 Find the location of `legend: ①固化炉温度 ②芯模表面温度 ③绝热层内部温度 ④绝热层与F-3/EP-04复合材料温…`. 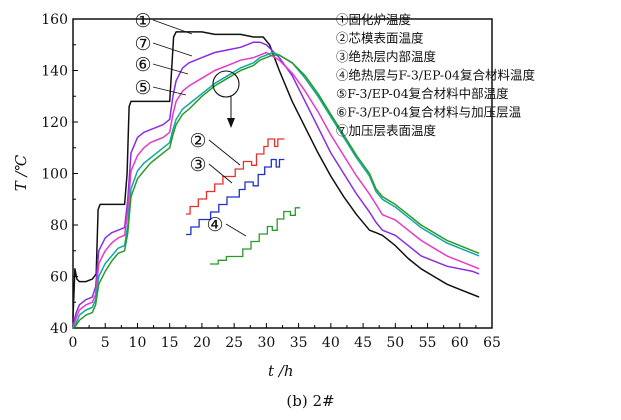

legend: ①固化炉温度 ②芯模表面温度 ③绝热层内部温度 ④绝热层与F-3/EP-04复合材料温… is located at coordinates (435, 75).